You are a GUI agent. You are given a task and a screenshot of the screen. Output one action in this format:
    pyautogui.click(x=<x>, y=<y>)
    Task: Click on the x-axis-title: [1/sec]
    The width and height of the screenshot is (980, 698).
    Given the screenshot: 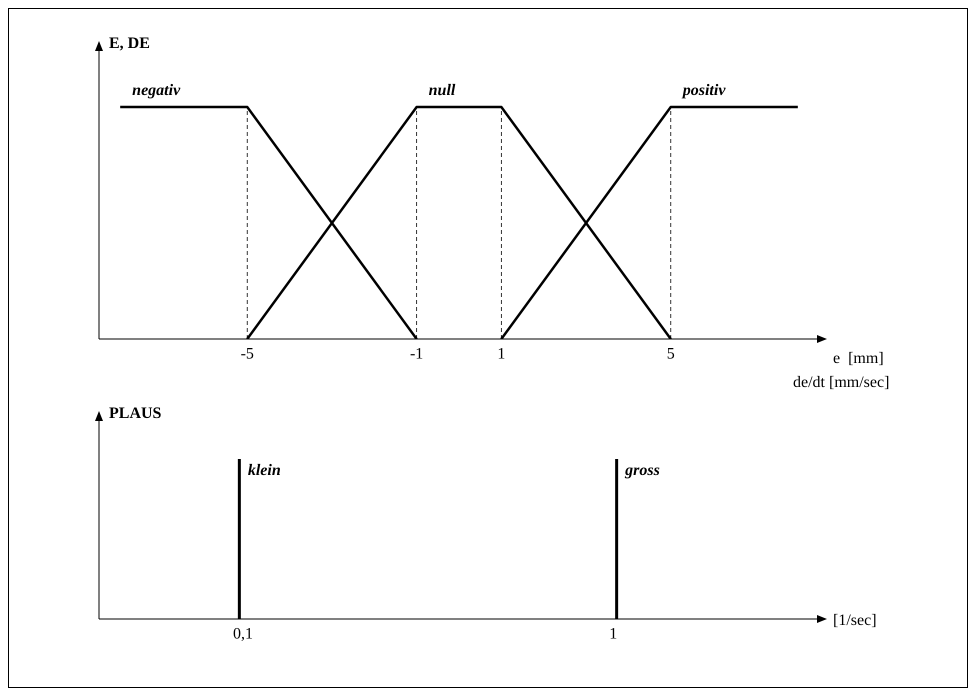 What is the action you would take?
    pyautogui.click(x=855, y=621)
    